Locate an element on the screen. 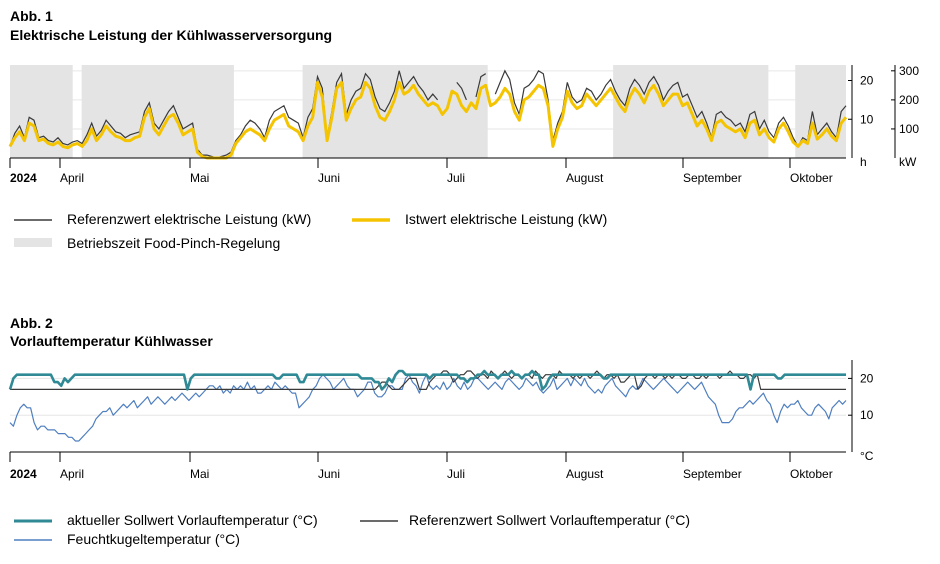  chart1-x-tick-label-3: Juni is located at coordinates (329, 178).